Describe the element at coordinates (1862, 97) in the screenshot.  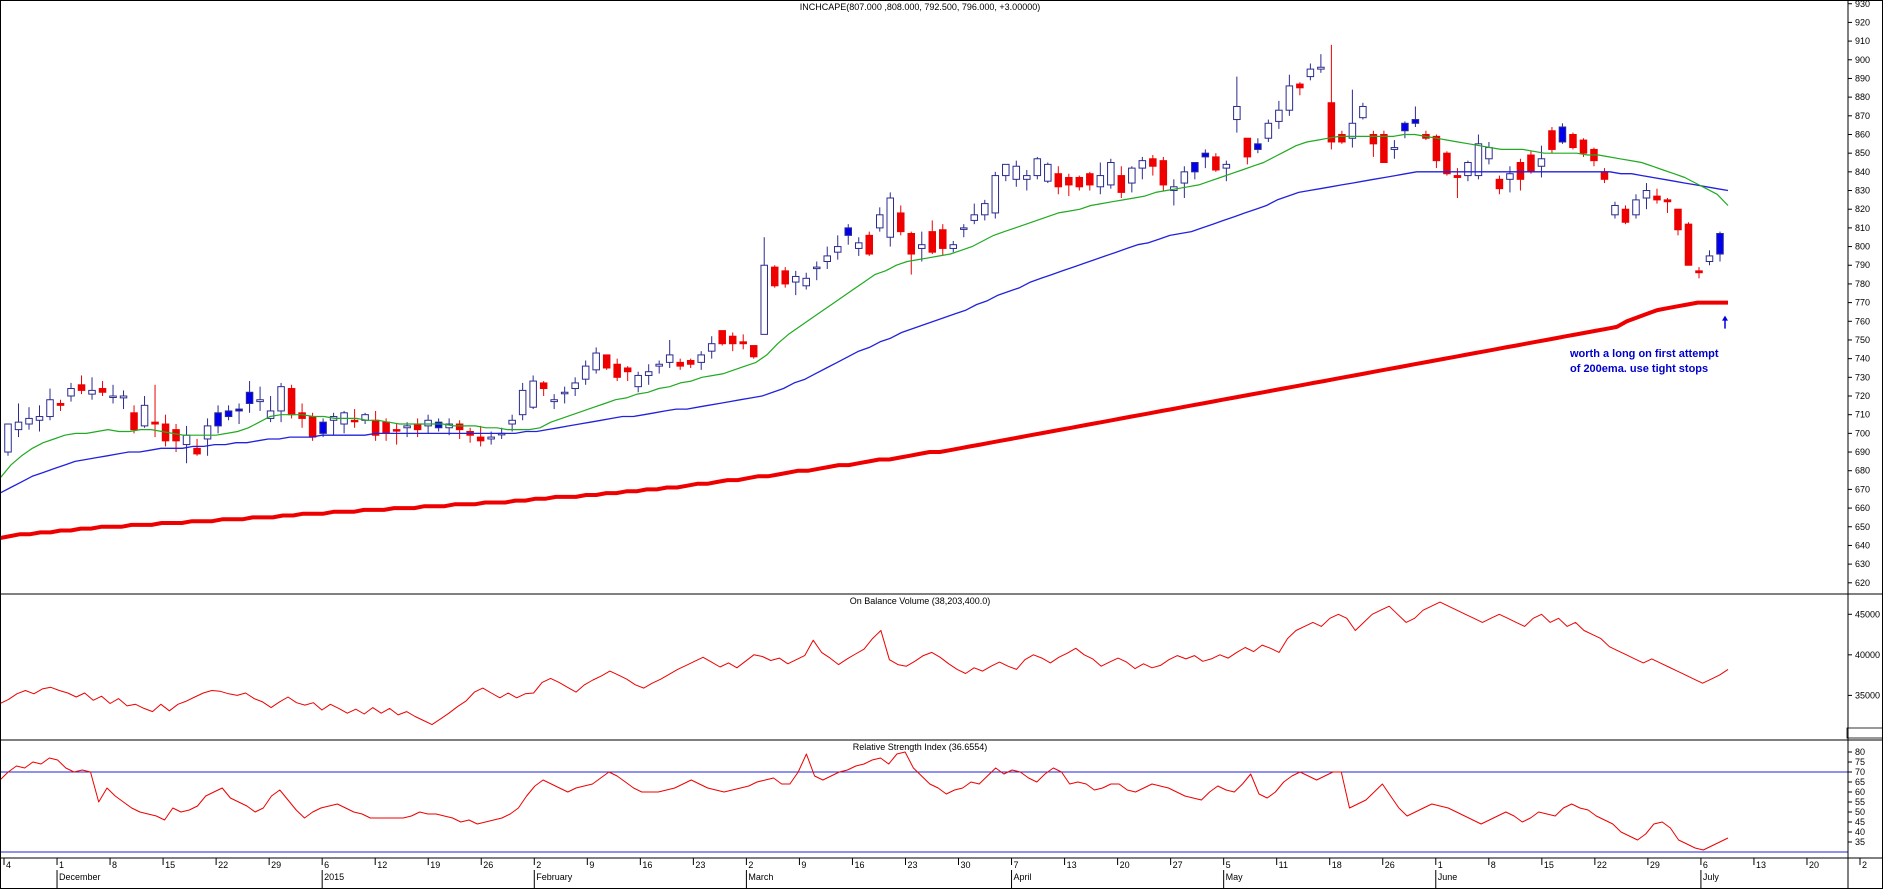
I see `price-tick-label: 880` at that location.